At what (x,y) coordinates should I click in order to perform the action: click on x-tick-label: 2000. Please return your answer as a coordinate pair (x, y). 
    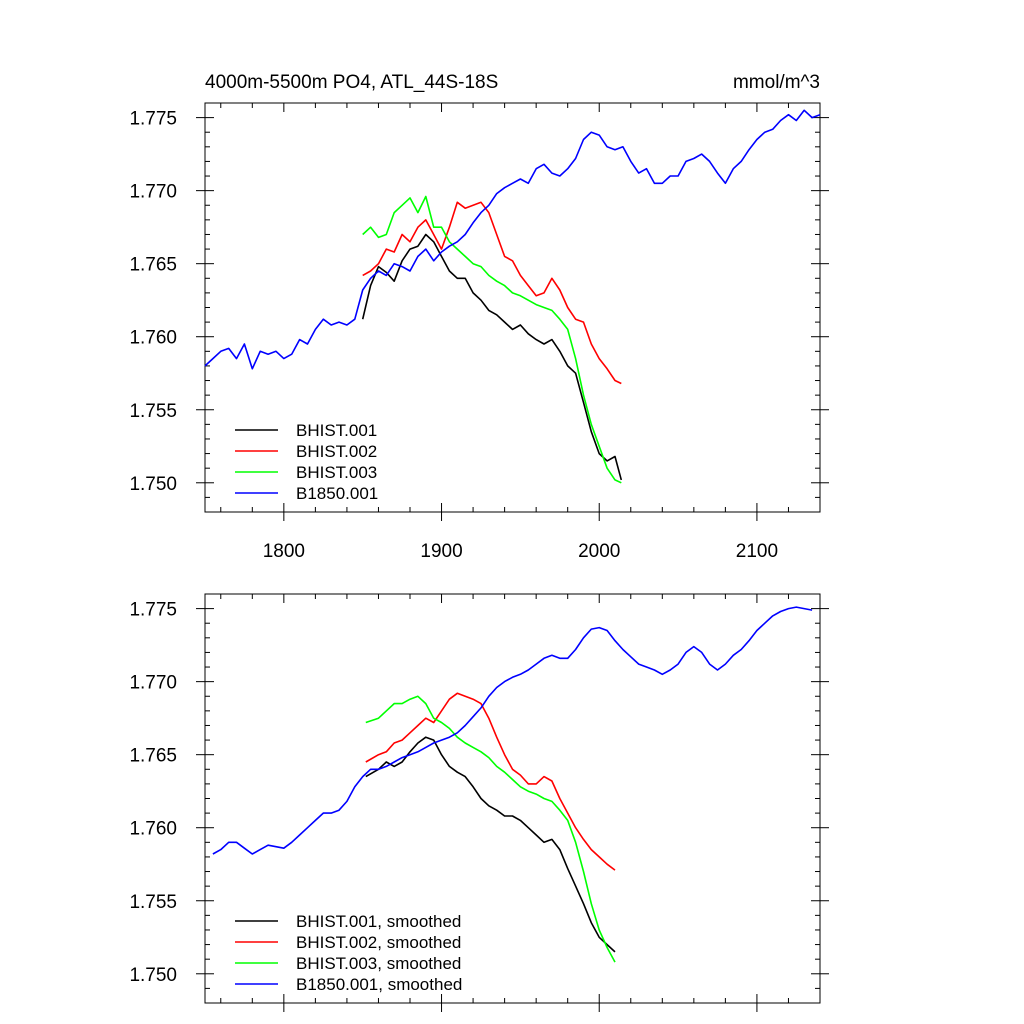
    Looking at the image, I should click on (599, 551).